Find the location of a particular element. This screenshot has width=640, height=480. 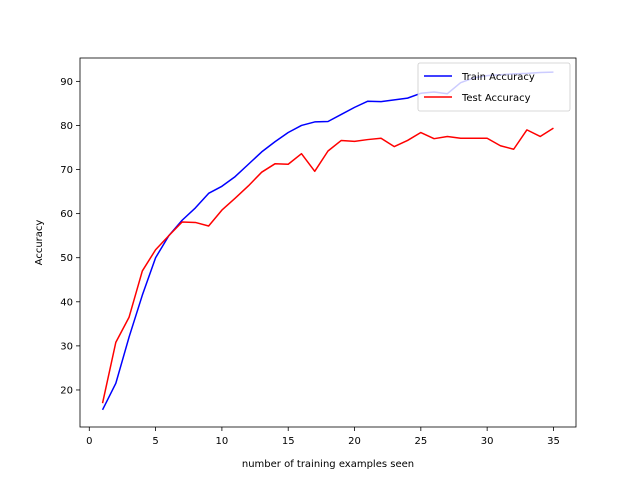

x-tick-label: 0 is located at coordinates (89, 441).